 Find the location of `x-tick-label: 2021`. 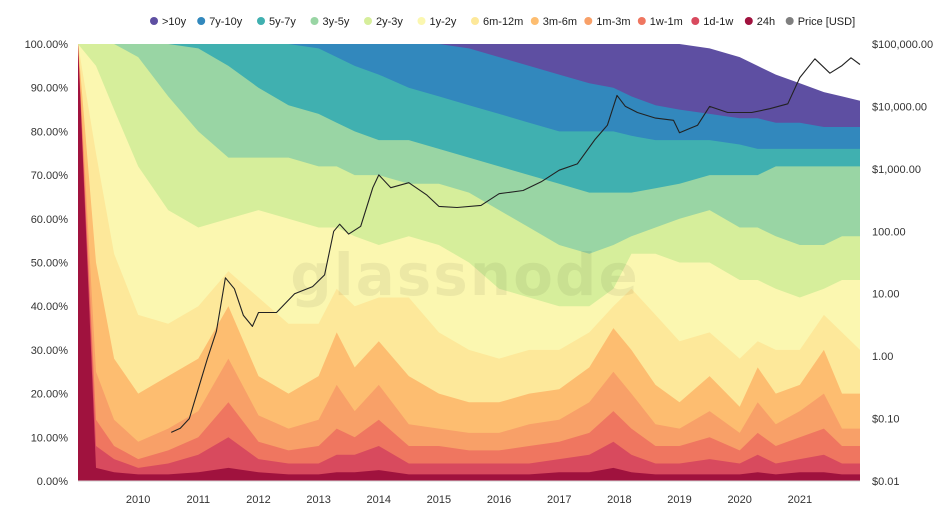

x-tick-label: 2021 is located at coordinates (800, 500).